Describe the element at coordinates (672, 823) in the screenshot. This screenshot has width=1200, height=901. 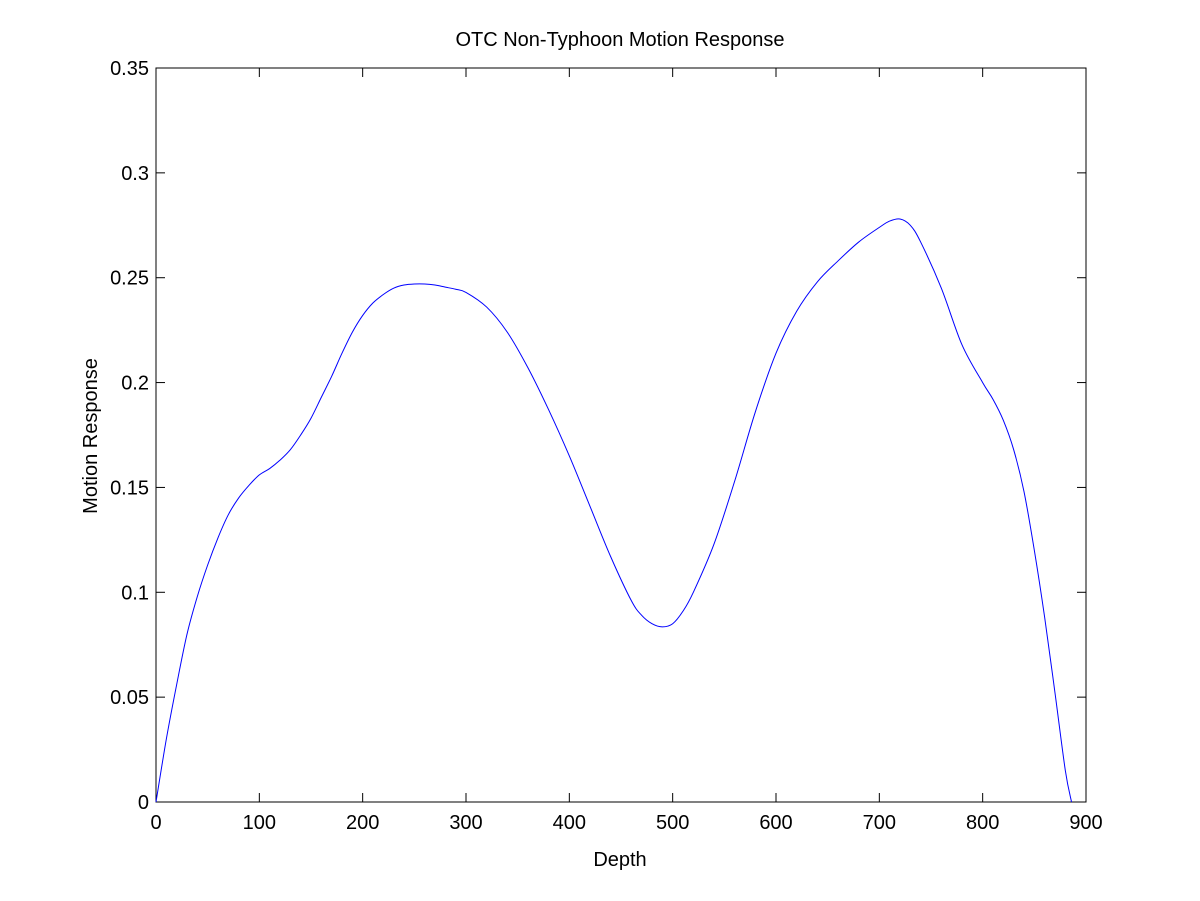
I see `x-tick-label: 500` at that location.